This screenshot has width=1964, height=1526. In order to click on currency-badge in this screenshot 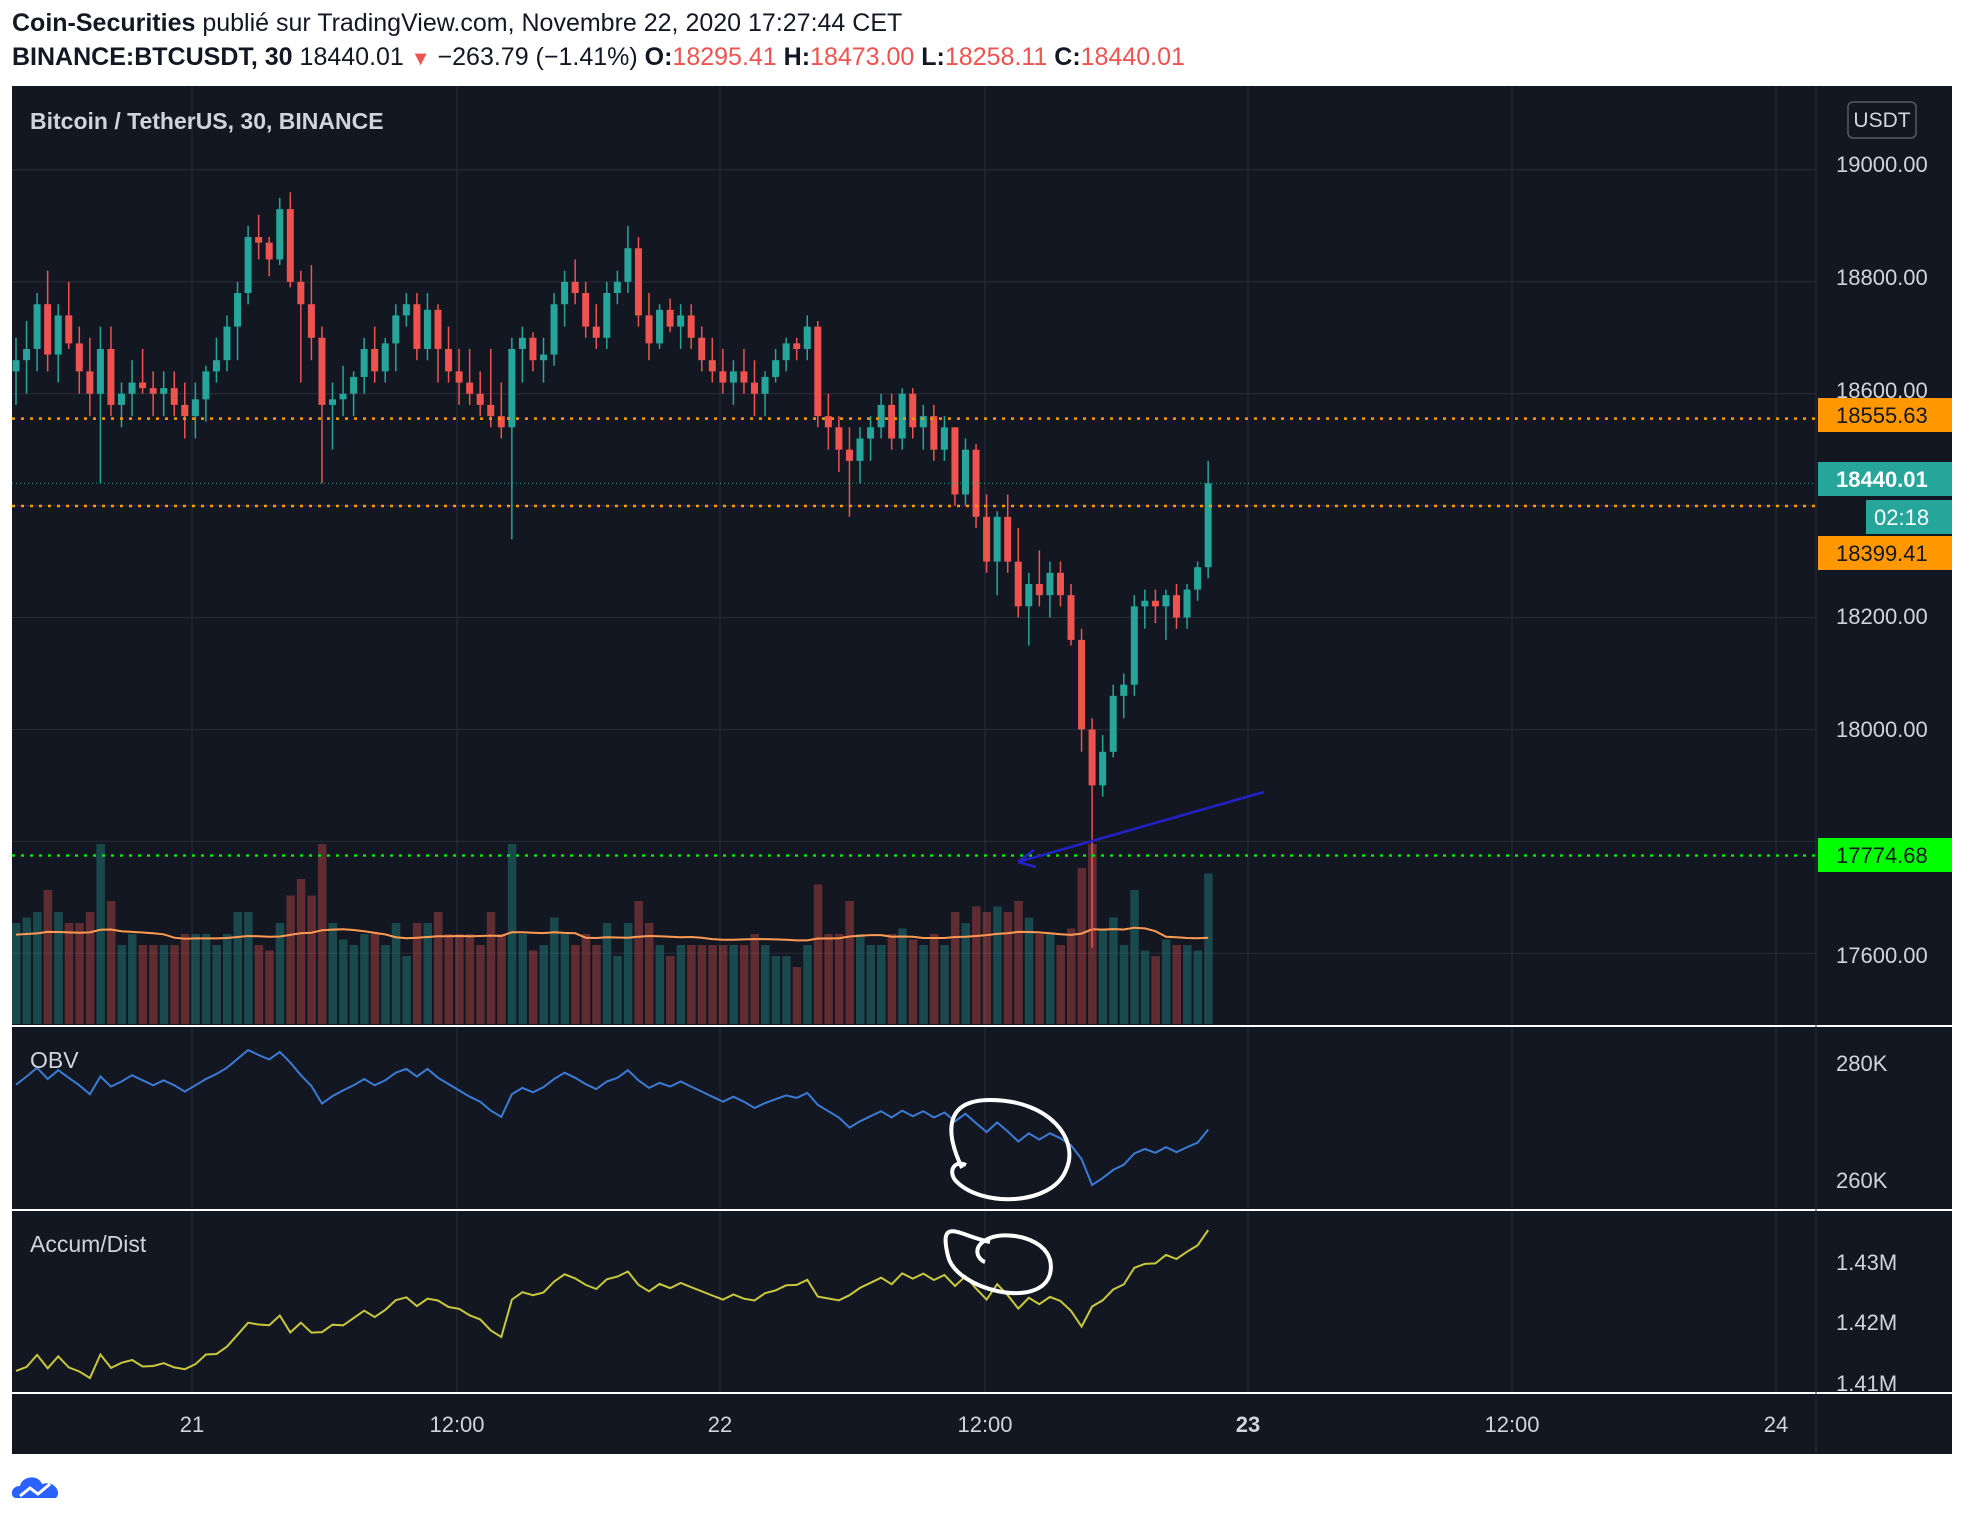, I will do `click(1882, 120)`.